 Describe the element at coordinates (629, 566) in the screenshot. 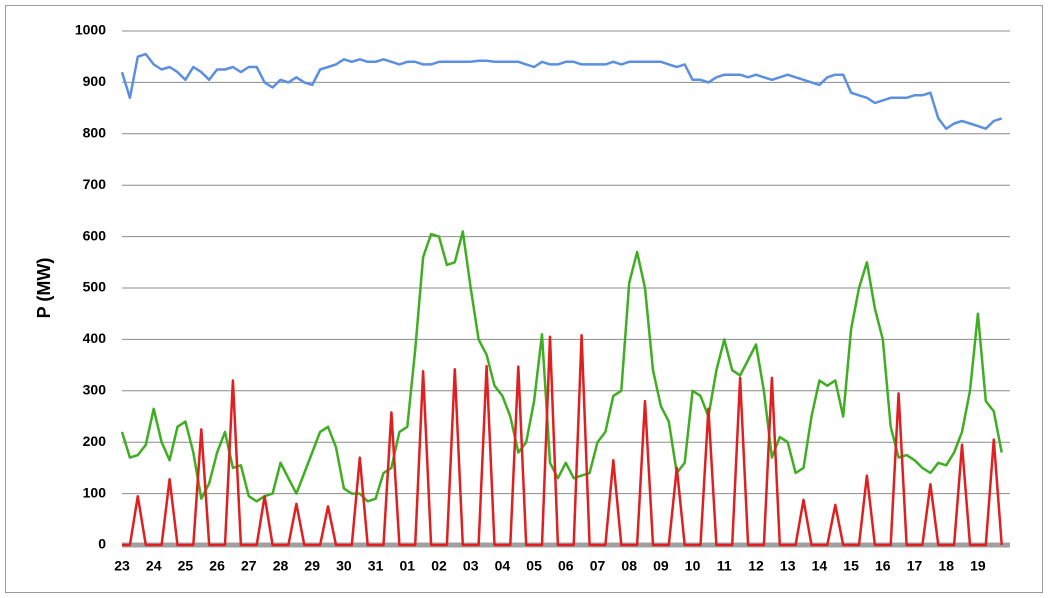

I see `x-tick-label: 08` at that location.